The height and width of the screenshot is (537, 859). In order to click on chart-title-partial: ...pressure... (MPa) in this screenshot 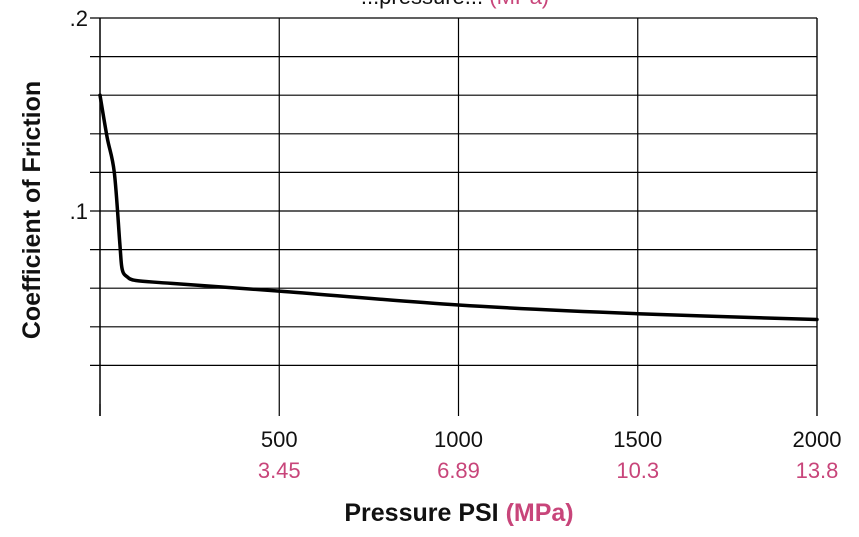, I will do `click(455, 4)`.